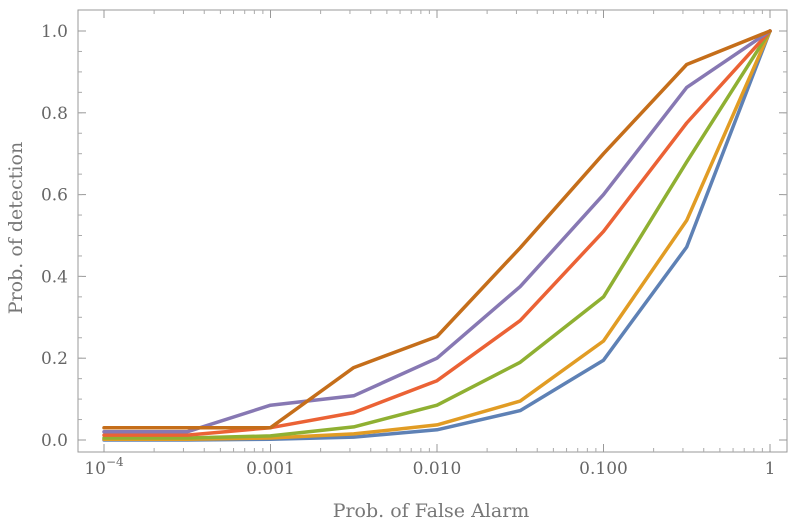 The image size is (789, 524). What do you see at coordinates (54, 196) in the screenshot?
I see `y-tick-label: 0.6` at bounding box center [54, 196].